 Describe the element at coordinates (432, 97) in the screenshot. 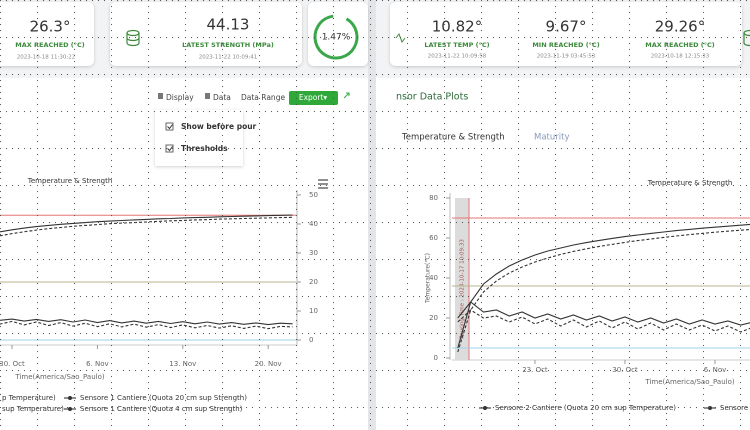

I see `section-heading: nsor Data Plots` at that location.